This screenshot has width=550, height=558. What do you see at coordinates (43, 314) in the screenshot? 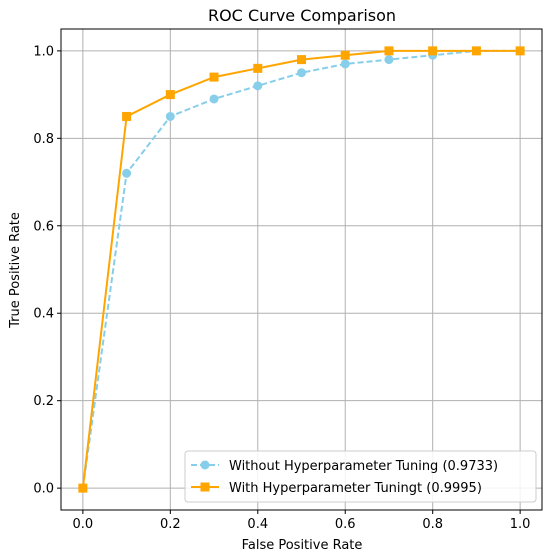
I see `y-tick-label-0-4: 0.4` at bounding box center [43, 314].